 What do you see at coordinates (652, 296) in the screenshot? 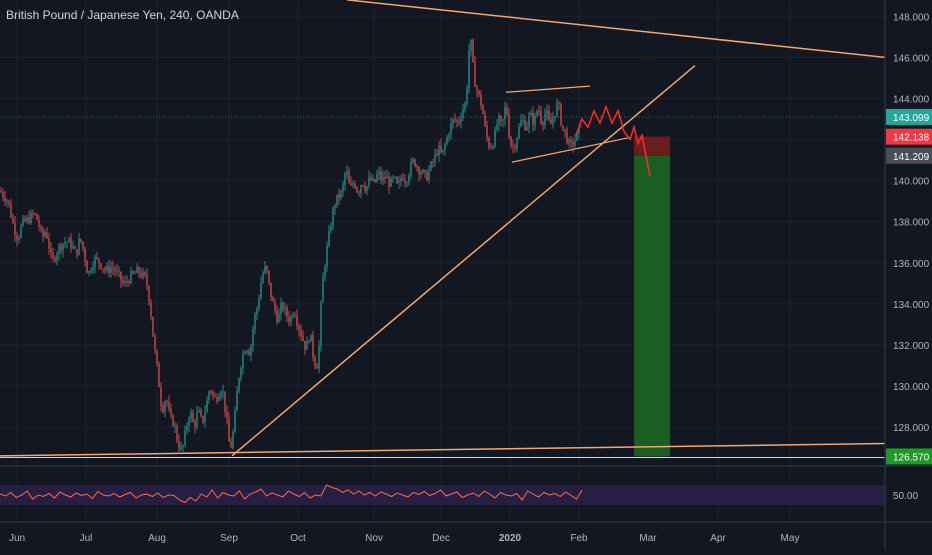
I see `position-tool` at bounding box center [652, 296].